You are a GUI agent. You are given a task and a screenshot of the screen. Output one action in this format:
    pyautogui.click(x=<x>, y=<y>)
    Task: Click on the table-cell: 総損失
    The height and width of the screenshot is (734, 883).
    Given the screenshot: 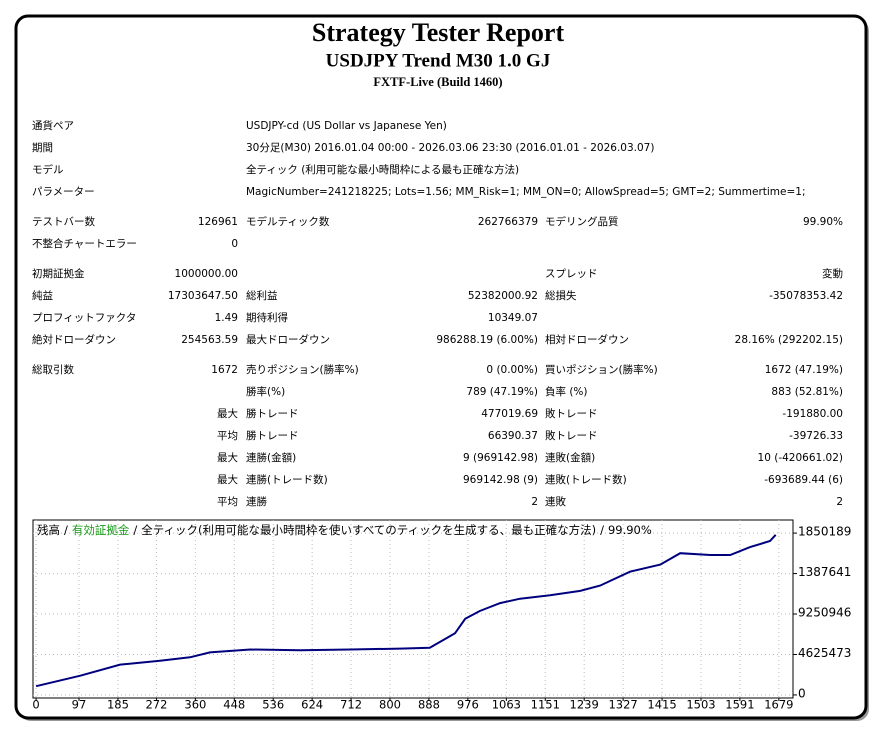 What is the action you would take?
    pyautogui.click(x=561, y=295)
    